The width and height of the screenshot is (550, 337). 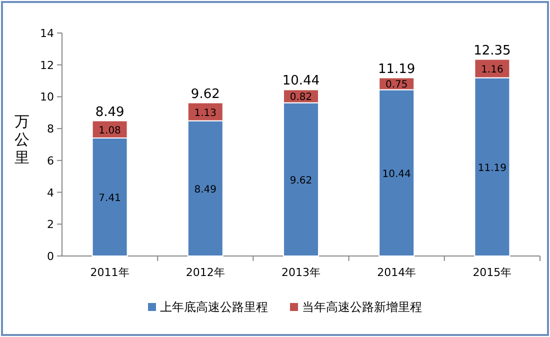 I want to click on x-tick-label: 2011年, so click(x=110, y=272).